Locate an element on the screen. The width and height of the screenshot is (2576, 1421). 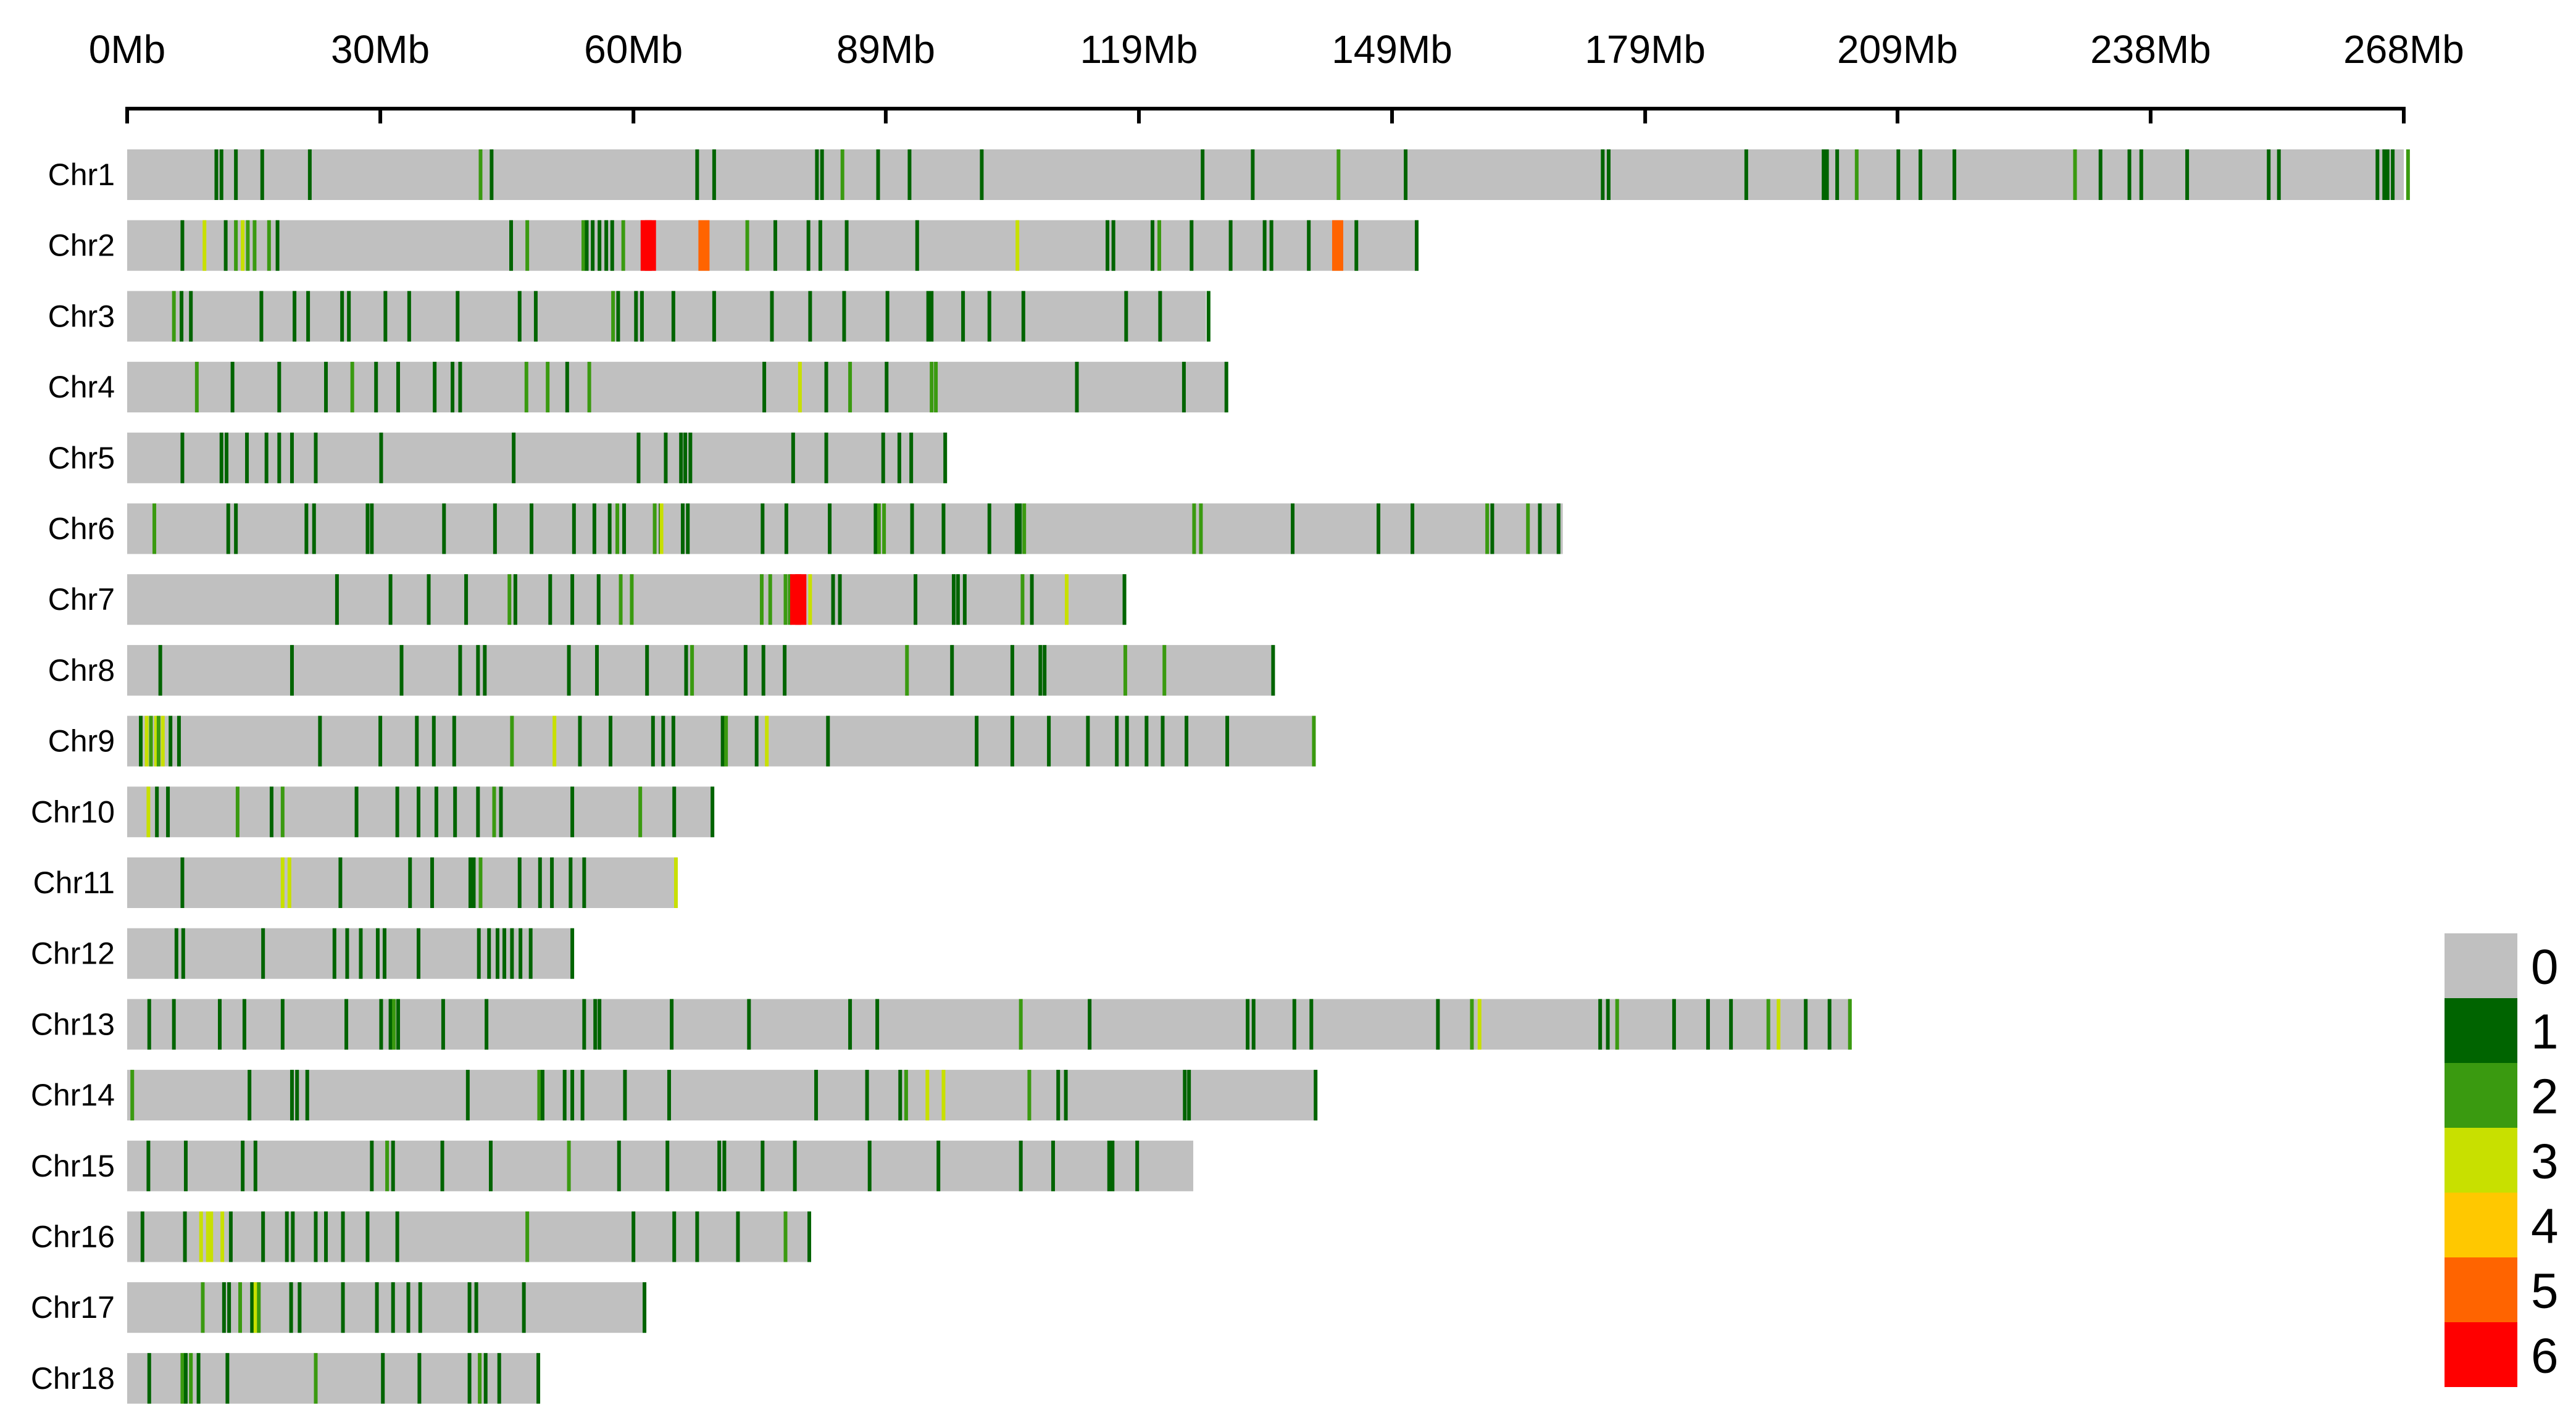
chromosome-label: Chr13 is located at coordinates (73, 1024).